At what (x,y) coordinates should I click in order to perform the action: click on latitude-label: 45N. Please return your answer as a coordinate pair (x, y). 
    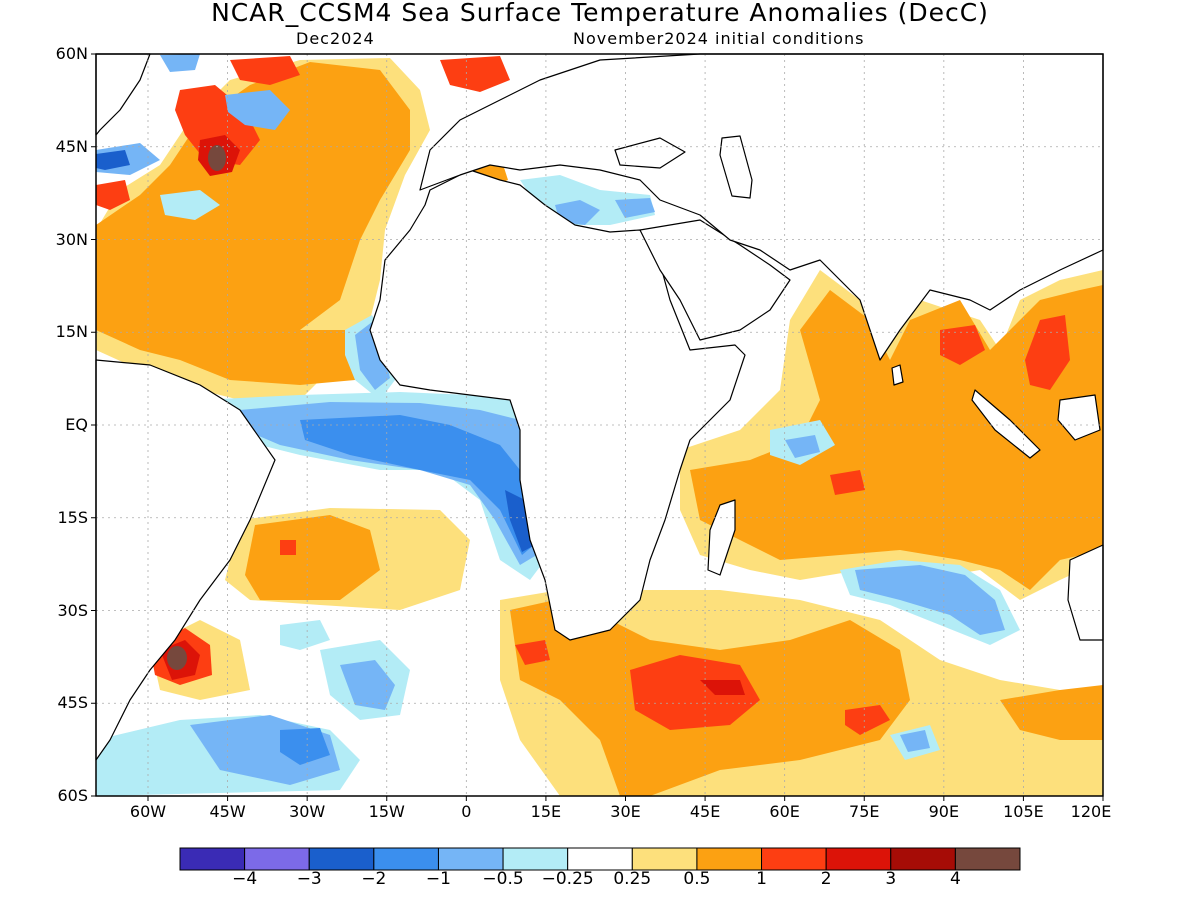
    Looking at the image, I should click on (71, 146).